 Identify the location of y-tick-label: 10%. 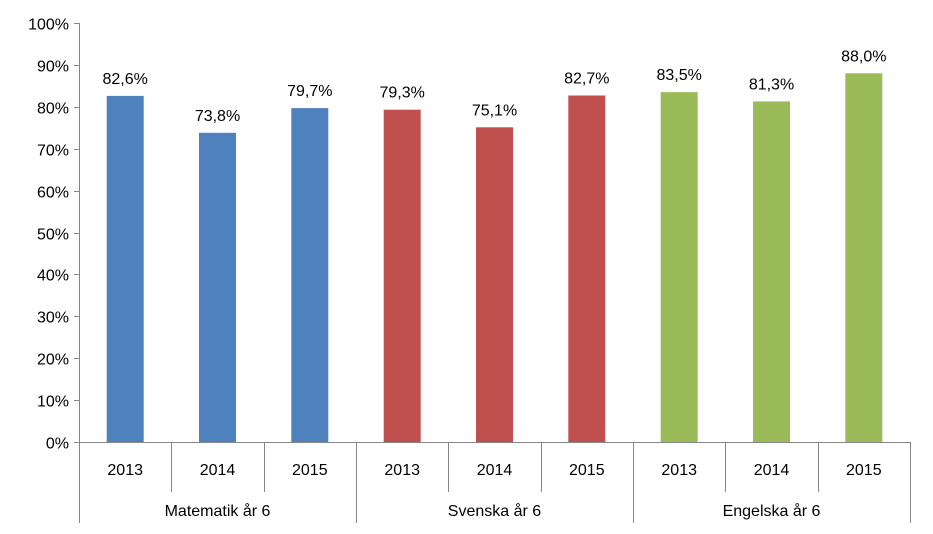
(53, 402).